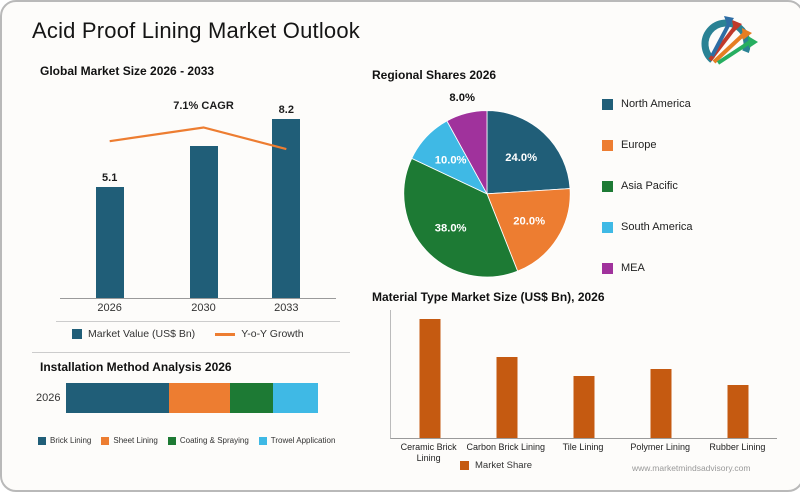 This screenshot has height=492, width=800. What do you see at coordinates (528, 230) in the screenshot?
I see `pie-slice-europe` at bounding box center [528, 230].